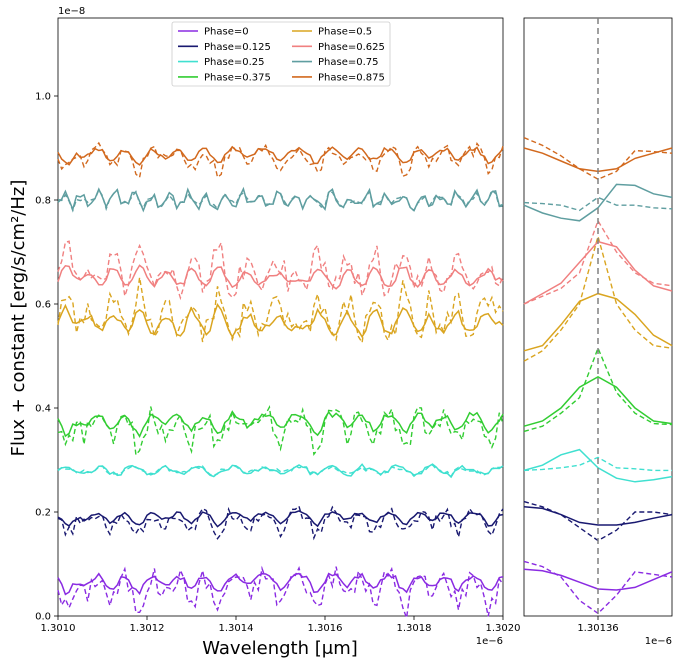 The image size is (679, 670). What do you see at coordinates (351, 47) in the screenshot?
I see `legend-label: Phase=0.625` at bounding box center [351, 47].